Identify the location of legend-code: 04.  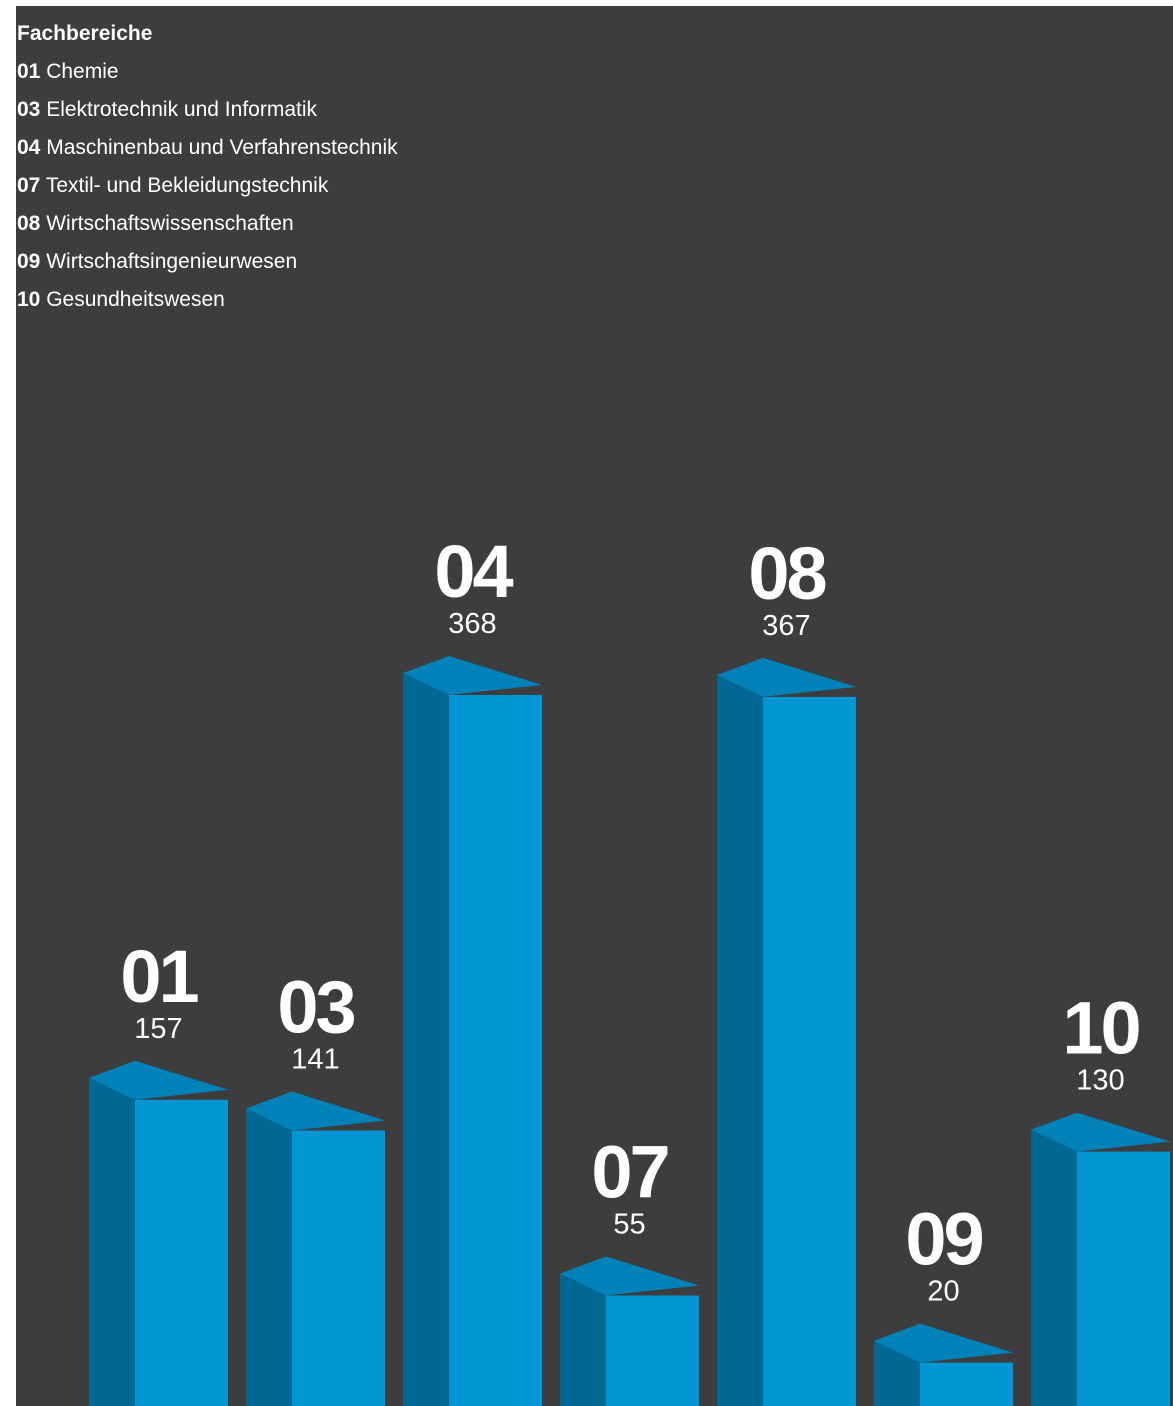
(29, 147).